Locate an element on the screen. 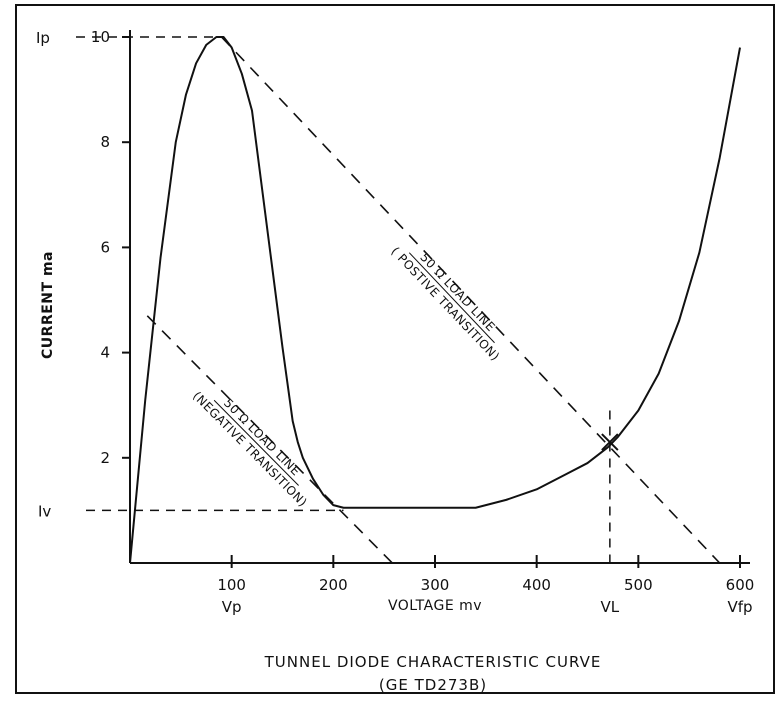  x-axis-title: VOLTAGE mv is located at coordinates (435, 606).